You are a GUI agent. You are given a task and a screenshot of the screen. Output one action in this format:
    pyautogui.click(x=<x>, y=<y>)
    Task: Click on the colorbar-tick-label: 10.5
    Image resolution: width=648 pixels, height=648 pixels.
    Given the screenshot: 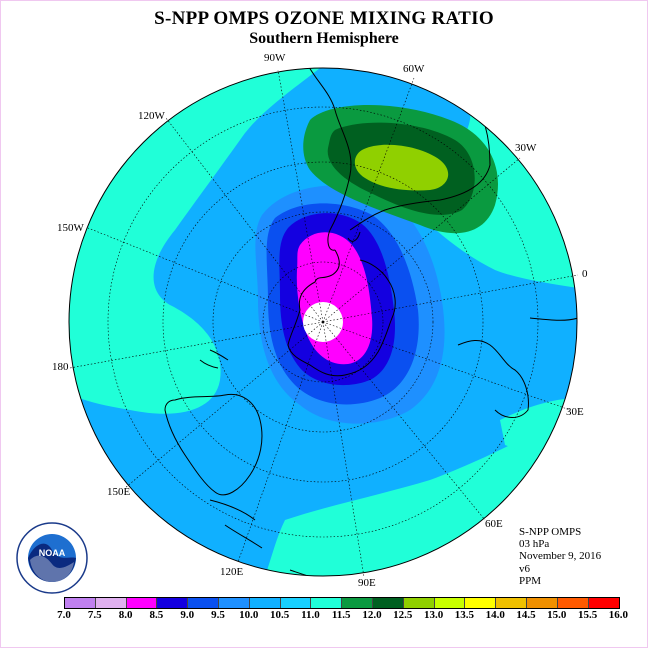 What is the action you would take?
    pyautogui.click(x=279, y=615)
    